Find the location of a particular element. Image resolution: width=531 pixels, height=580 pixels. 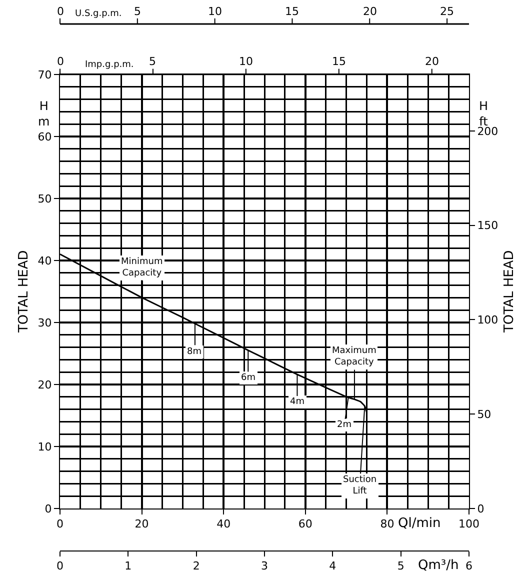

y2-tick-label: 200 is located at coordinates (487, 131).